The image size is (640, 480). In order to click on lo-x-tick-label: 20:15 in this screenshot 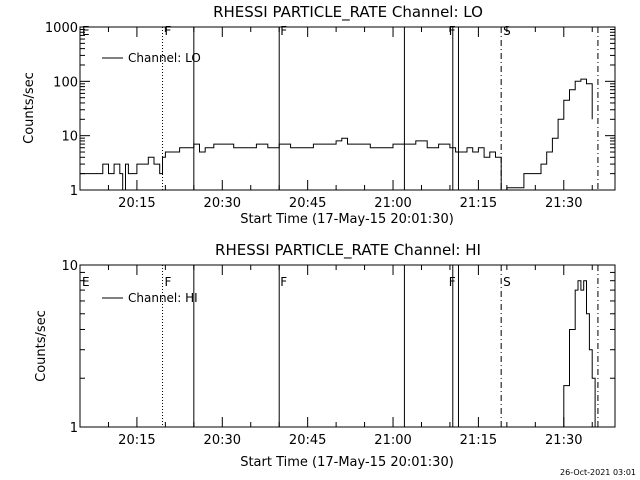, I will do `click(136, 203)`.